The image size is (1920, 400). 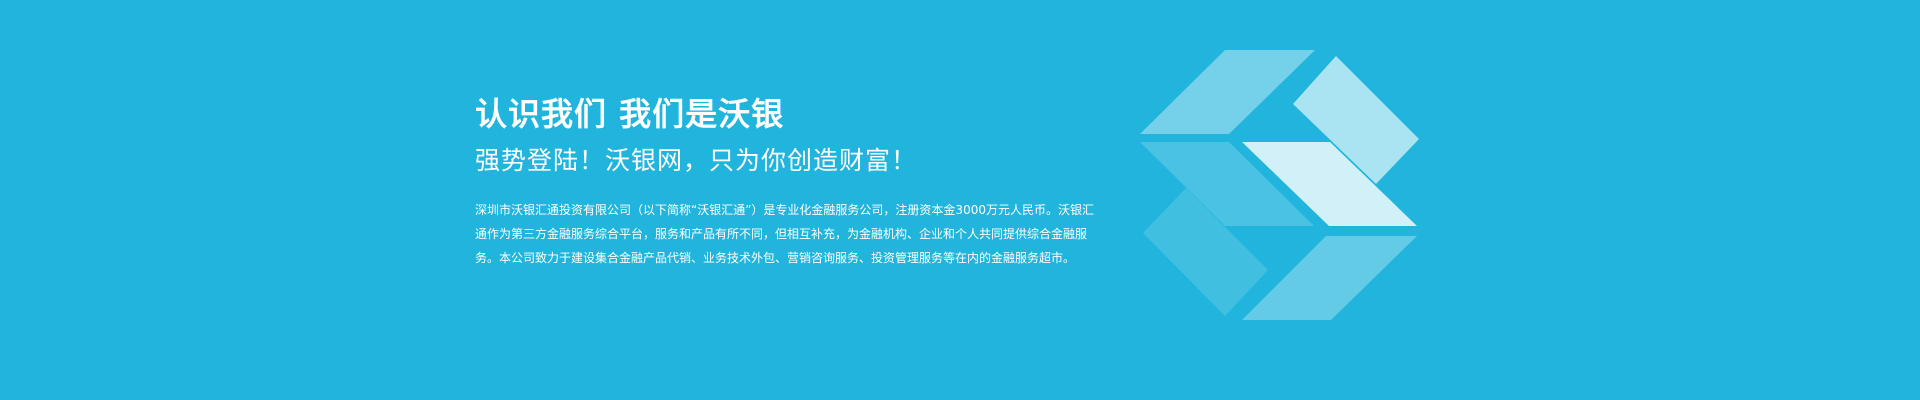 What do you see at coordinates (1329, 184) in the screenshot?
I see `logo-shape-middle-right` at bounding box center [1329, 184].